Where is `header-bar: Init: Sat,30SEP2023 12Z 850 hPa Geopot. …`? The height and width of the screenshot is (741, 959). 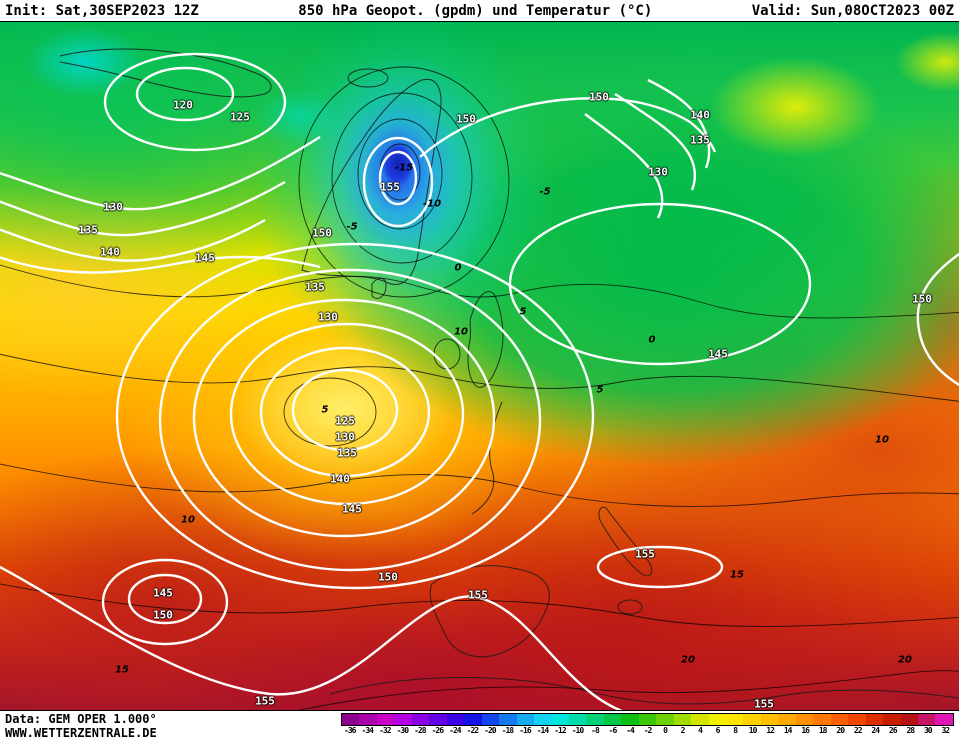 header-bar: Init: Sat,30SEP2023 12Z 850 hPa Geopot. … is located at coordinates (479, 11).